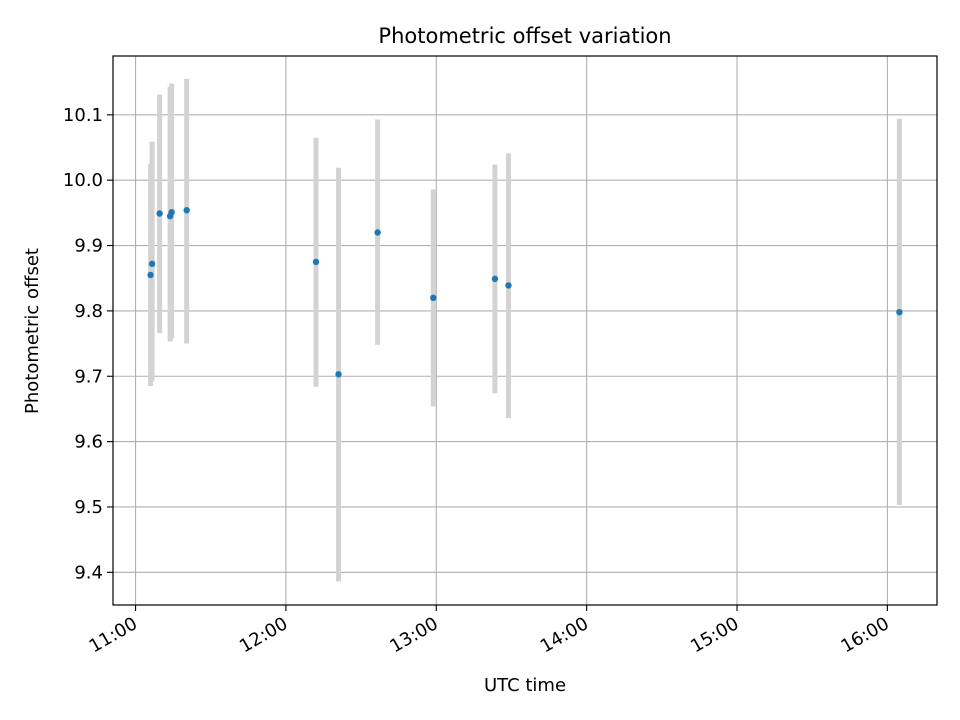 This screenshot has width=960, height=720. What do you see at coordinates (83, 115) in the screenshot?
I see `y-tick-label: 10.1` at bounding box center [83, 115].